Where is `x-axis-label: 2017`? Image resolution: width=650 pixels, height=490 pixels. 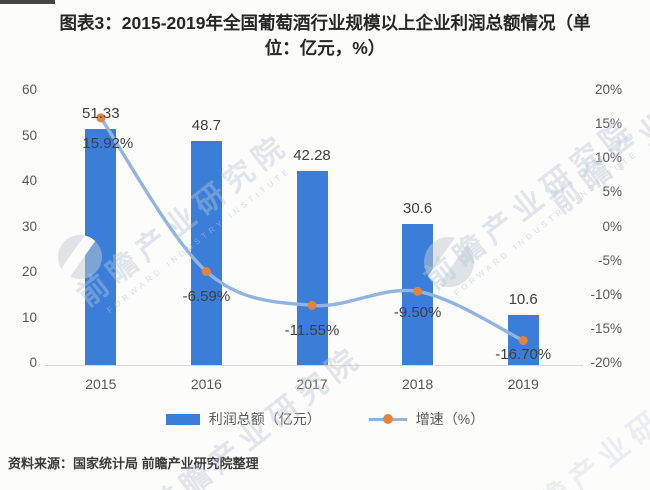 x-axis-label: 2017 is located at coordinates (312, 384).